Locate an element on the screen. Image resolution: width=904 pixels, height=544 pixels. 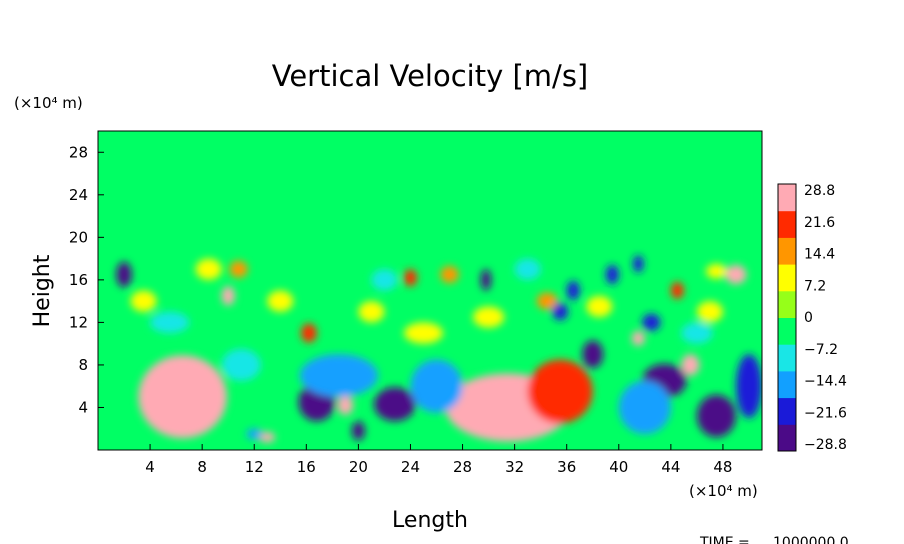
x-tick-label-32: 32 is located at coordinates (514, 467).